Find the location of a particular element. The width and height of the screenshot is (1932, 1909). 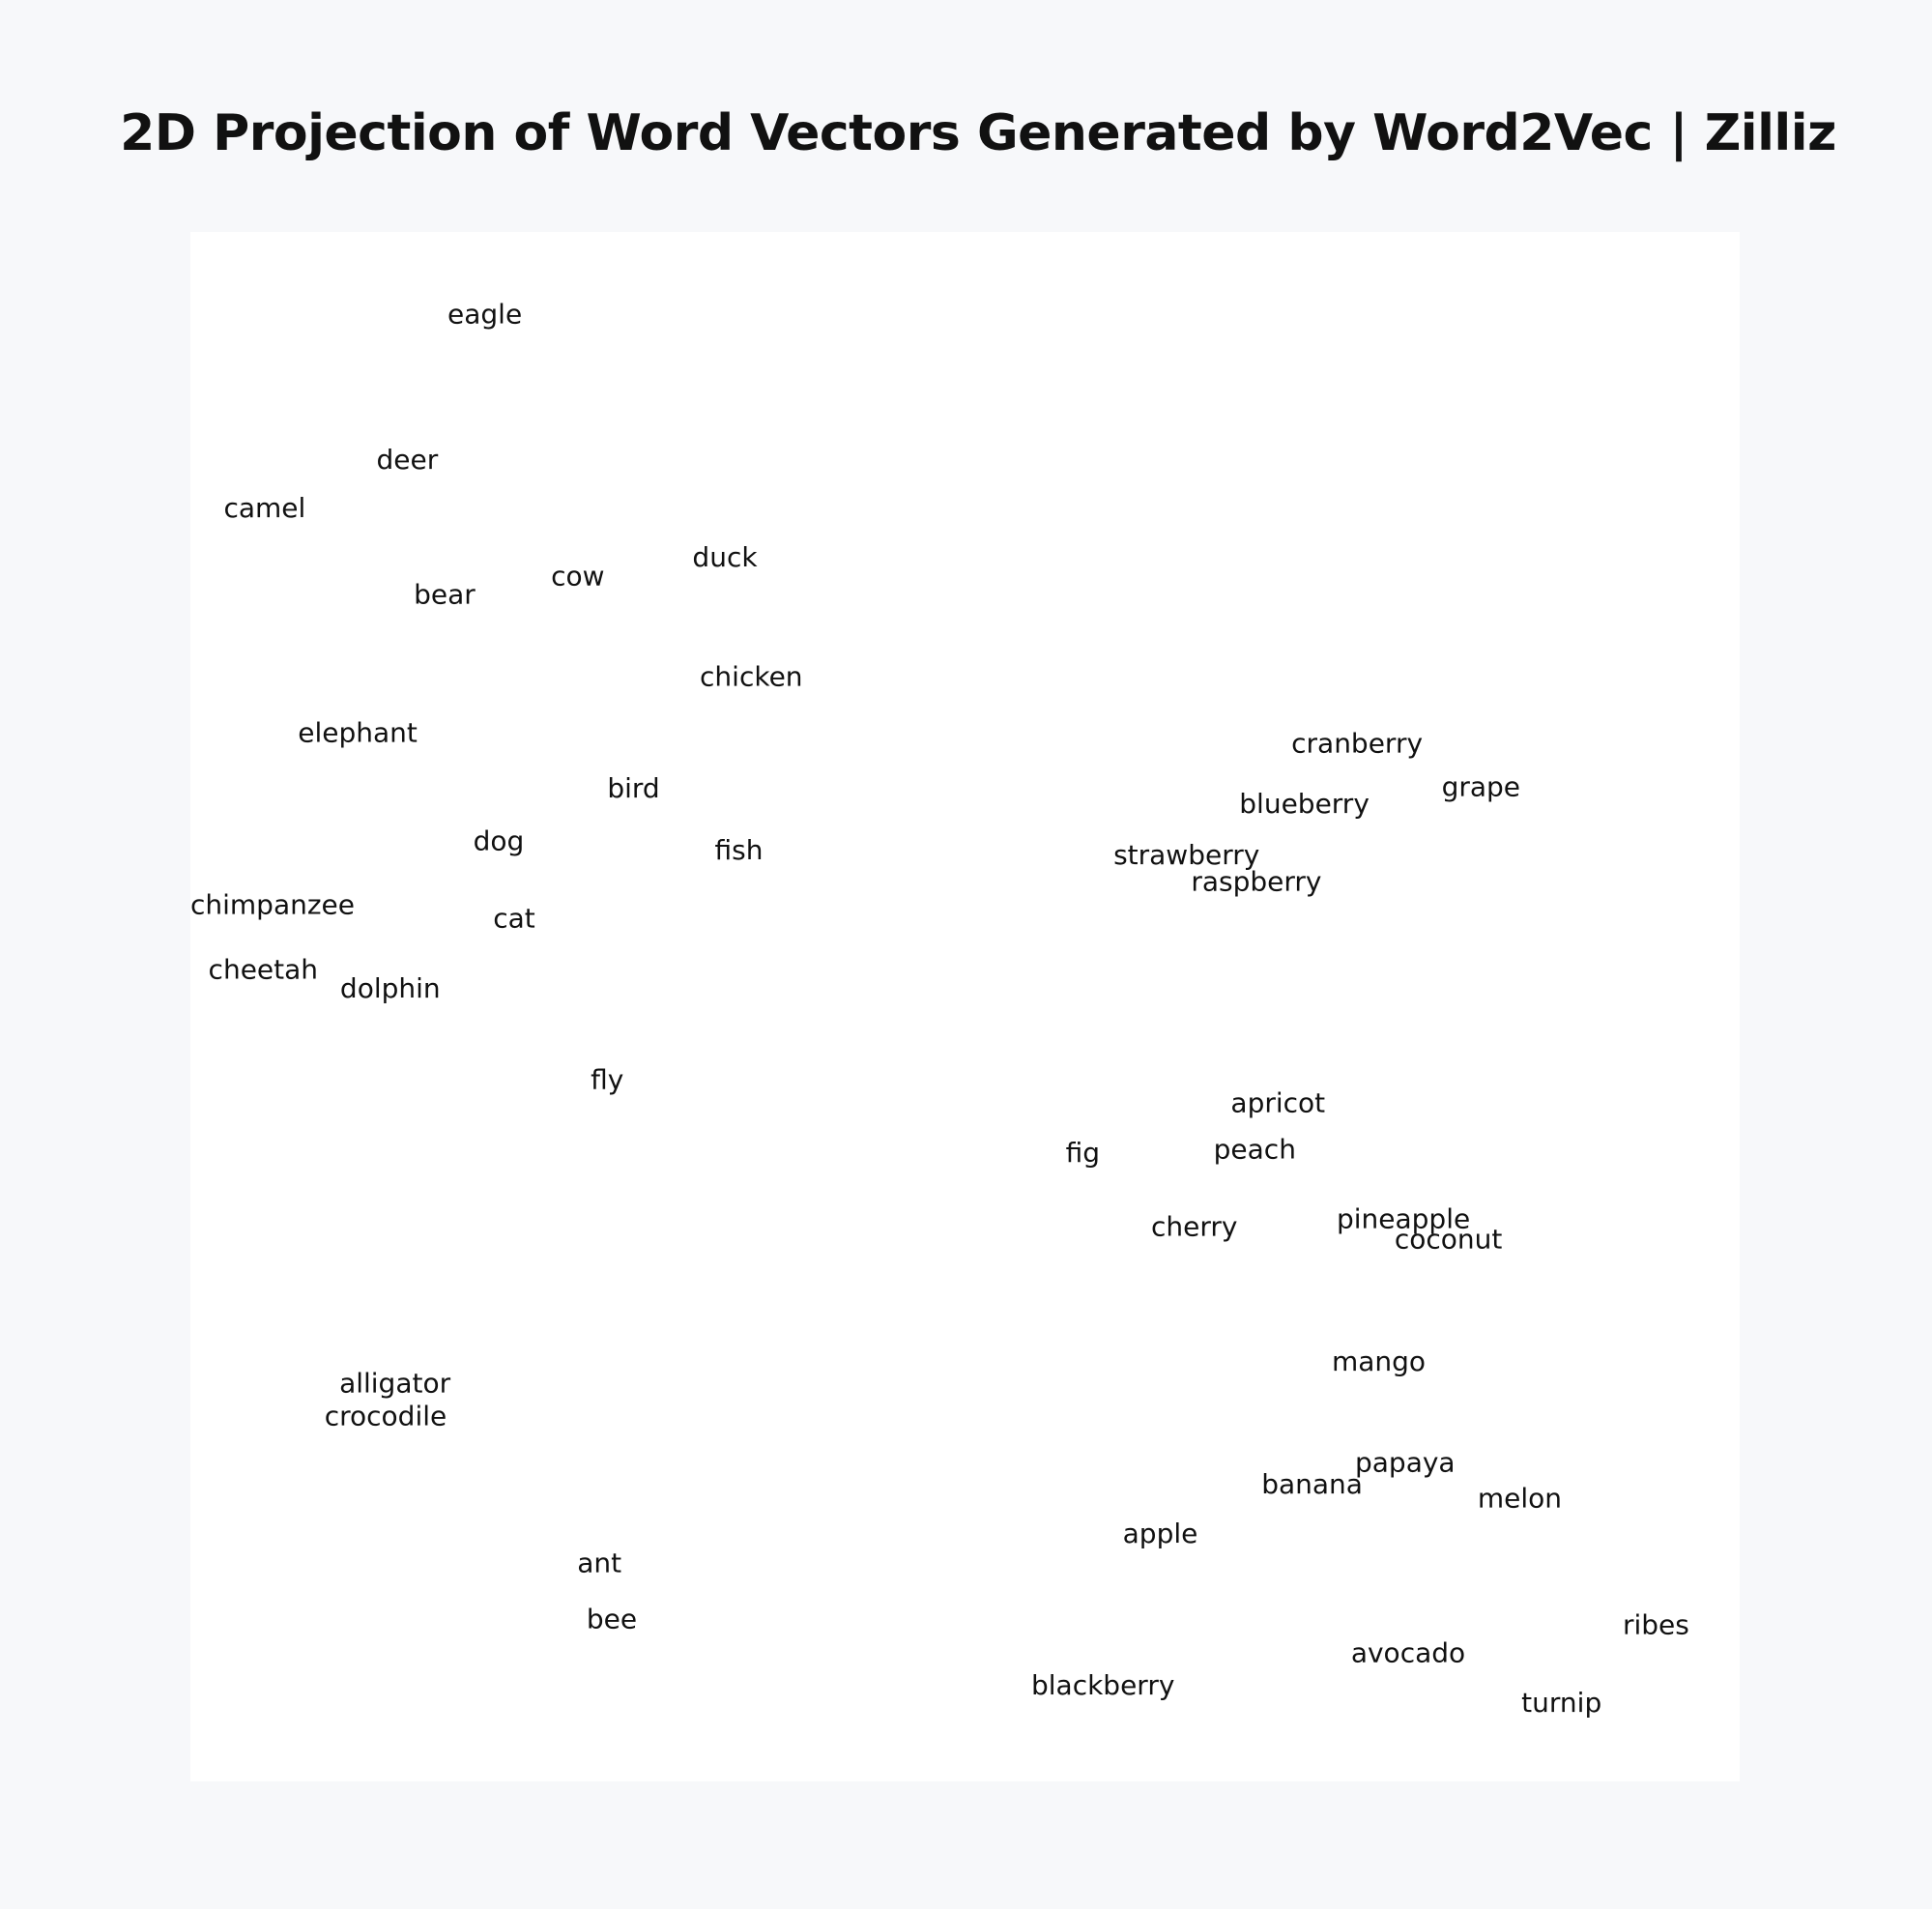

point-label-avocado: avocado is located at coordinates (1408, 1653).